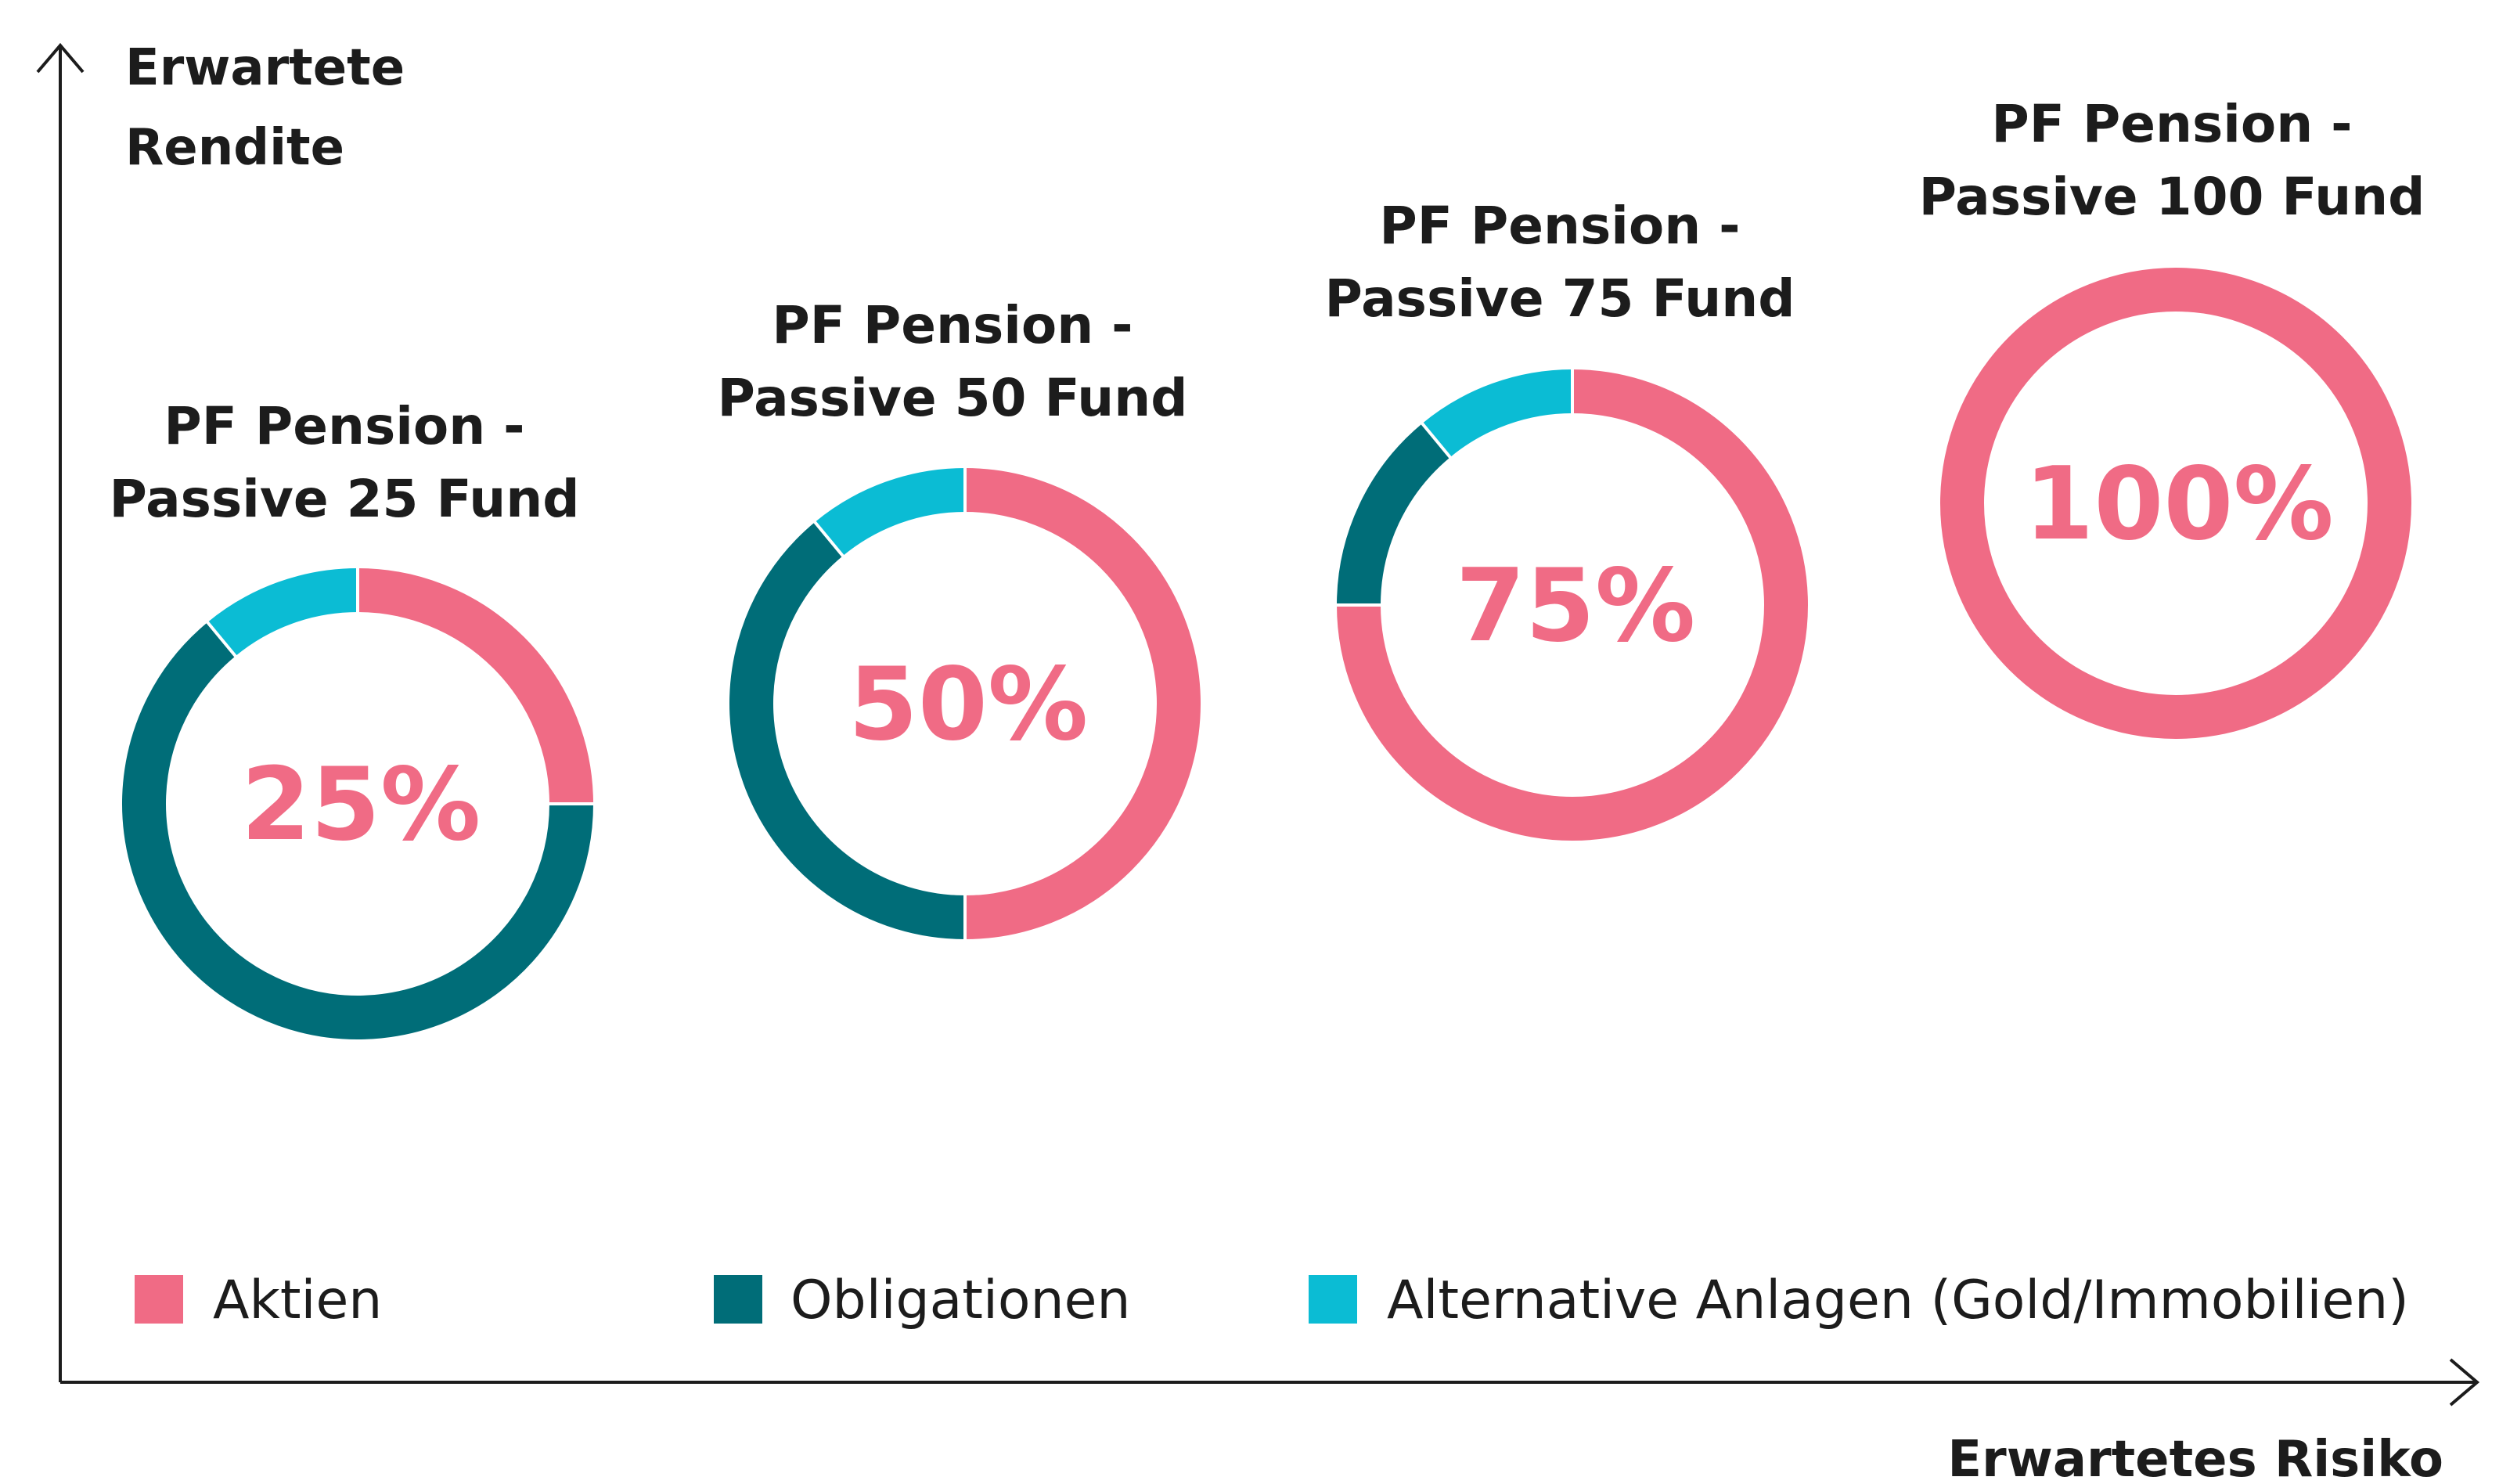 This screenshot has width=2510, height=1484. Describe the element at coordinates (297, 1300) in the screenshot. I see `legend-label-aktien: Aktien` at that location.